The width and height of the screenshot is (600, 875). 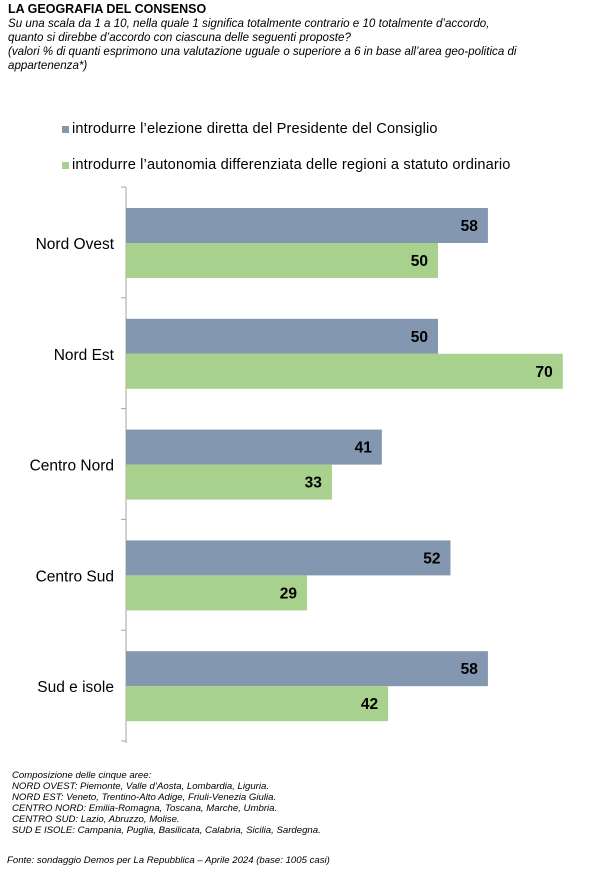 What do you see at coordinates (75, 244) in the screenshot?
I see `category-label: Nord Ovest` at bounding box center [75, 244].